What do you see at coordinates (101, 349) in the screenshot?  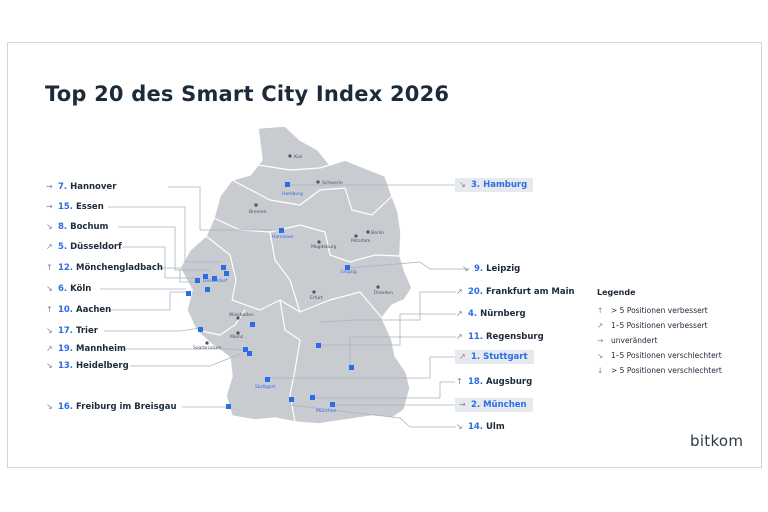 I see `city-name: Mannheim` at bounding box center [101, 349].